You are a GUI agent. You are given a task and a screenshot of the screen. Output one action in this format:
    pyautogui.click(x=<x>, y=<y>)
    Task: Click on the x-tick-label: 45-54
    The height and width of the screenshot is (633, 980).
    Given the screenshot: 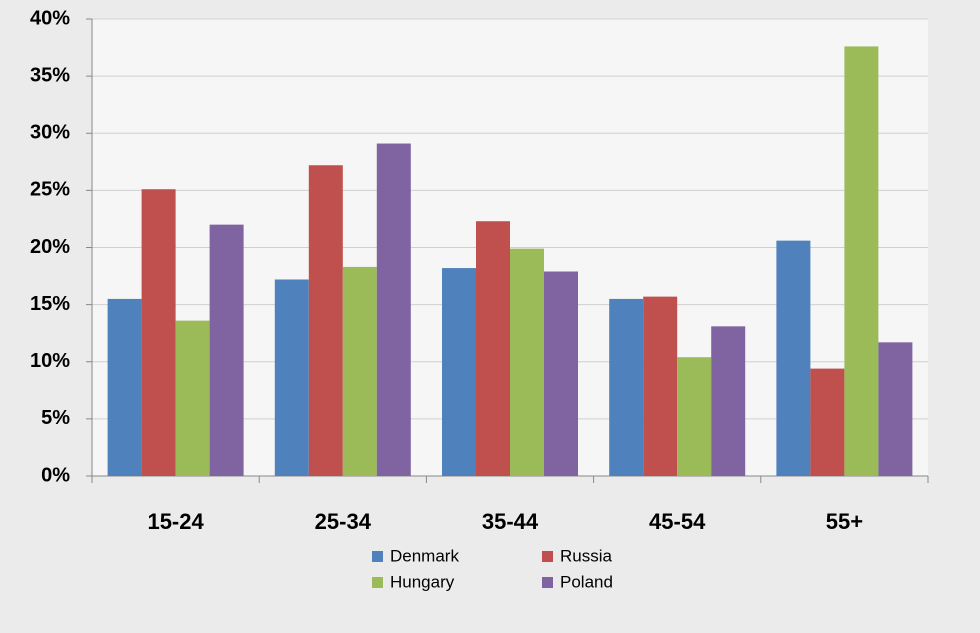 What is the action you would take?
    pyautogui.click(x=677, y=521)
    